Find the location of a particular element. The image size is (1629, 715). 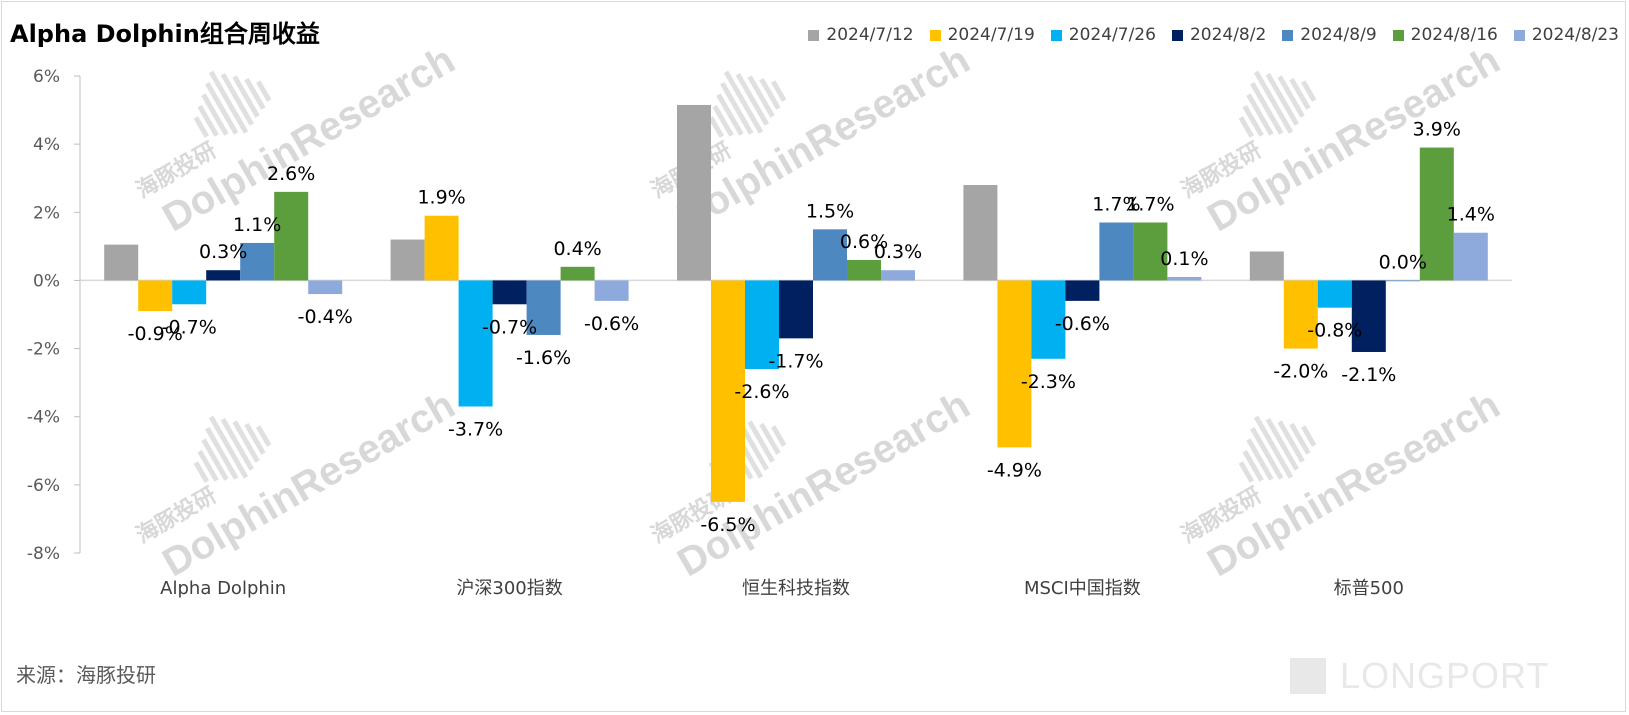

y-tick-label: -2% is located at coordinates (43, 350).